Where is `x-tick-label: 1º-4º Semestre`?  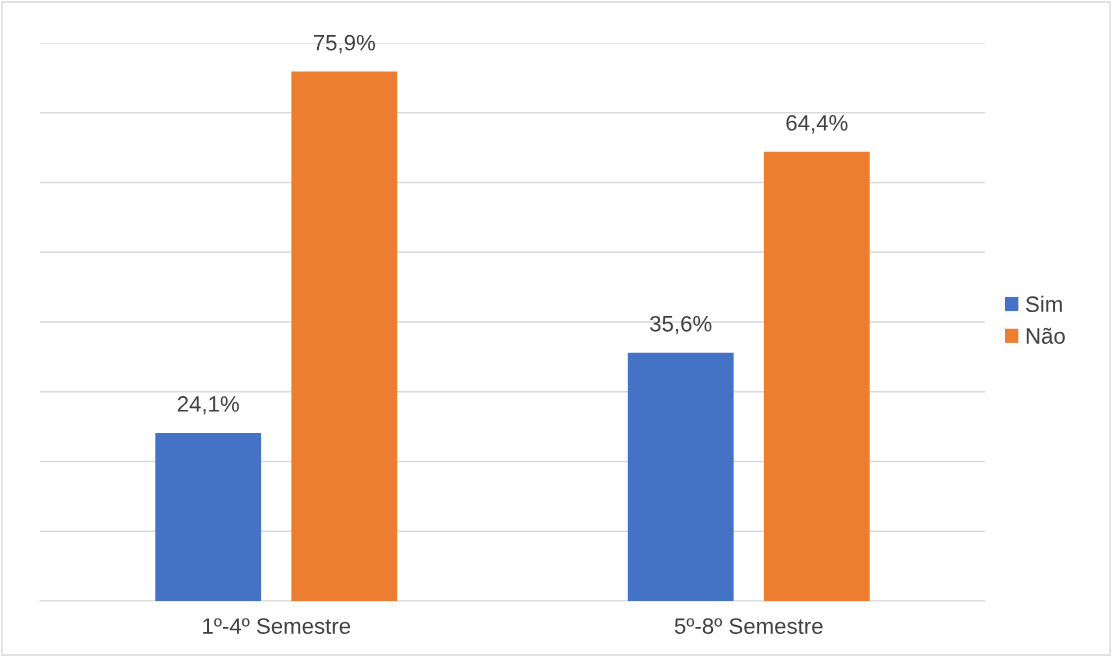 x-tick-label: 1º-4º Semestre is located at coordinates (277, 626).